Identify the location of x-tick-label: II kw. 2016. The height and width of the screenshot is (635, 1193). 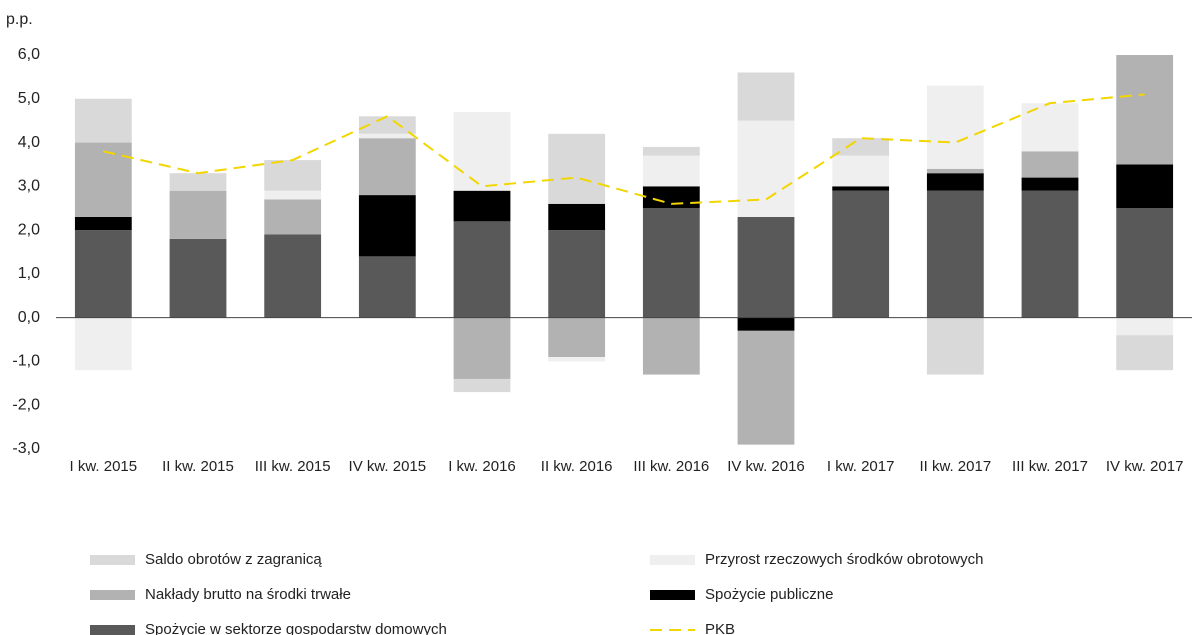
(577, 466).